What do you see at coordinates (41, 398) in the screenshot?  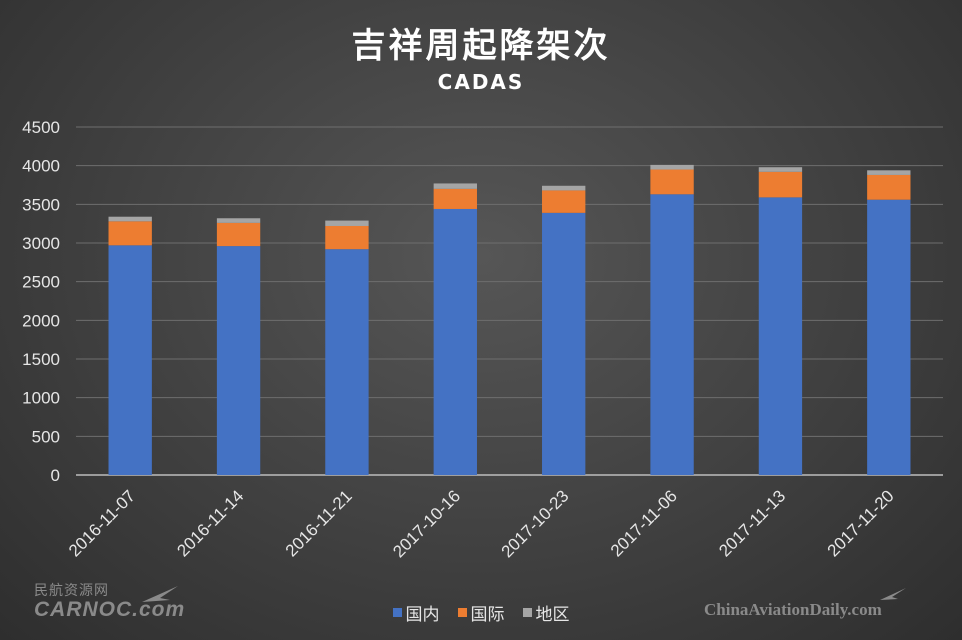 I see `y-tick-label: 1000` at bounding box center [41, 398].